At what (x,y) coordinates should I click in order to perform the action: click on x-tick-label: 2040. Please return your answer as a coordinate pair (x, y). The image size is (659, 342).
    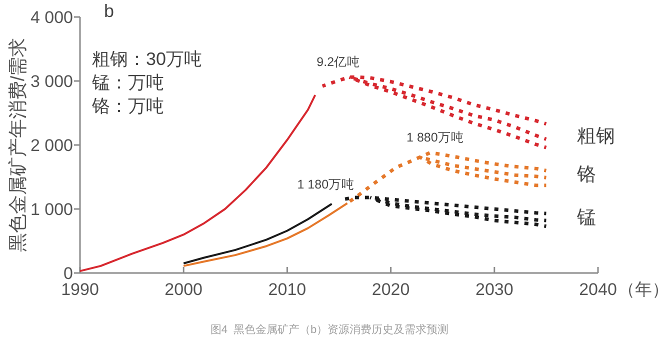
    Looking at the image, I should click on (598, 289).